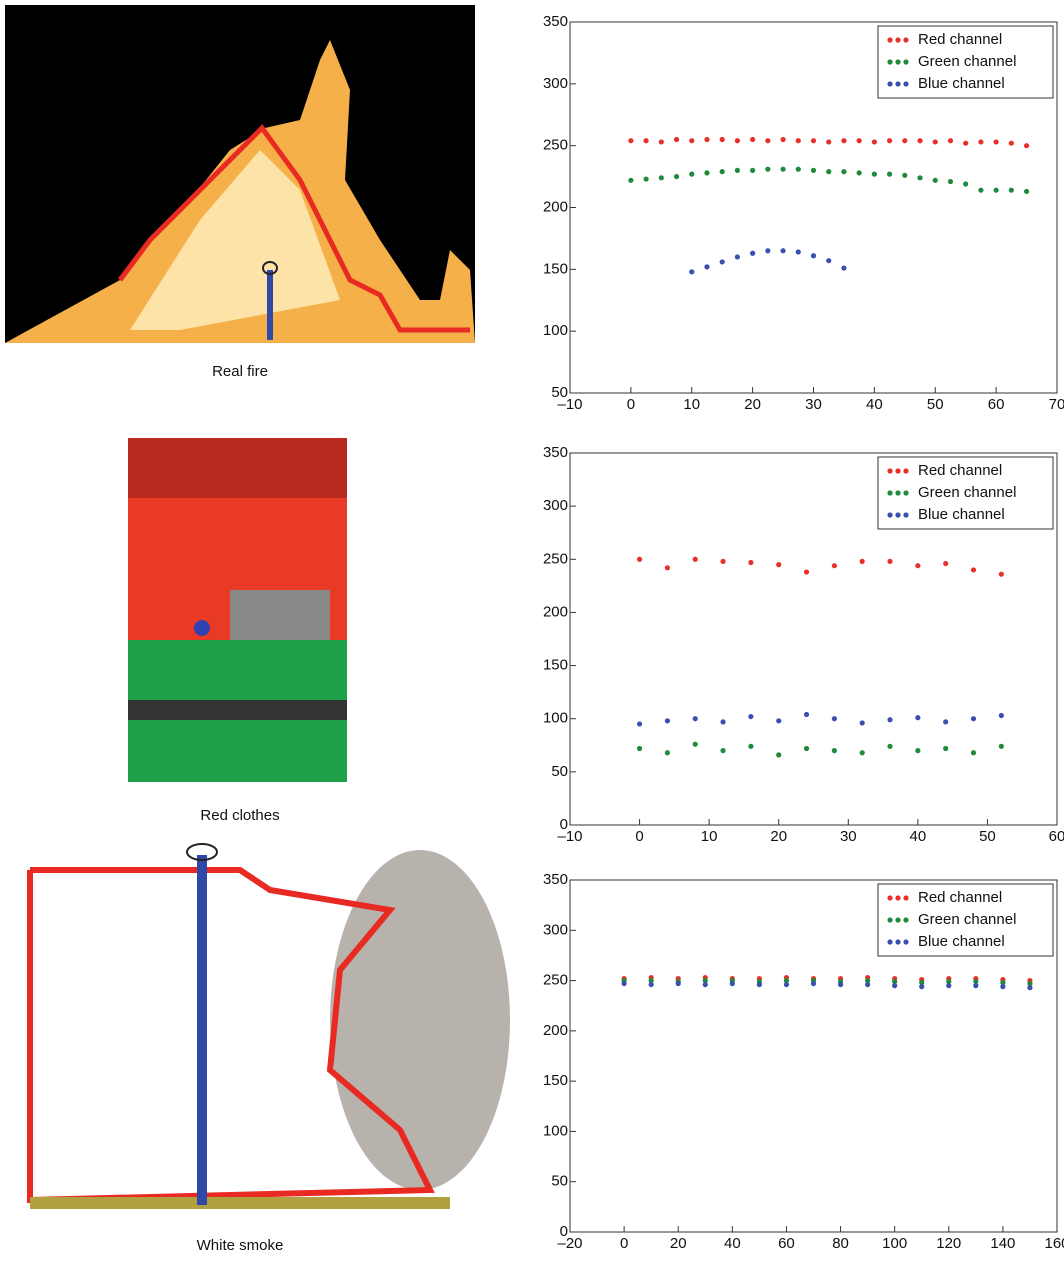 This screenshot has height=1262, width=1064. I want to click on legend-label: Red channel, so click(960, 470).